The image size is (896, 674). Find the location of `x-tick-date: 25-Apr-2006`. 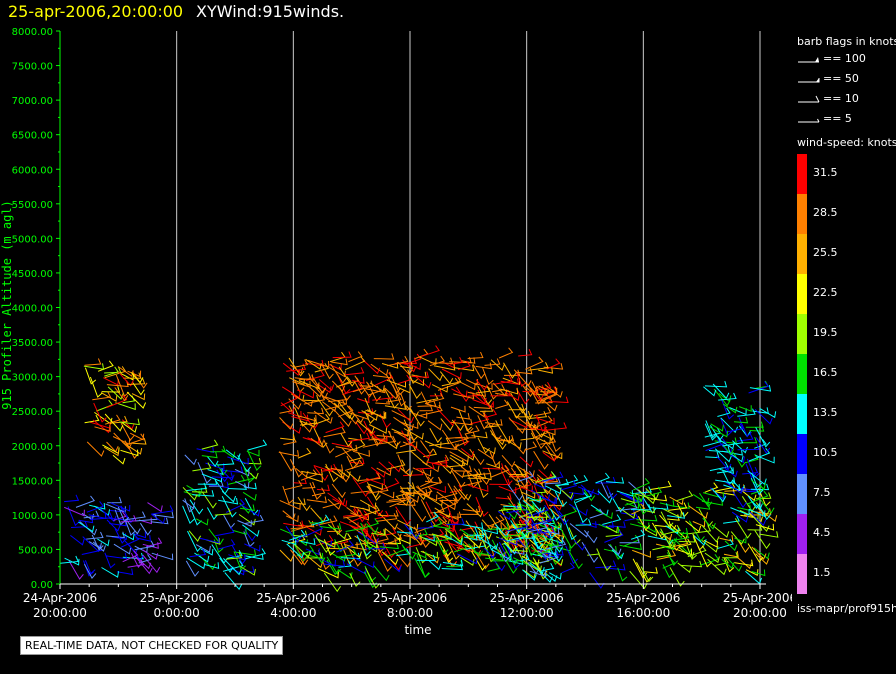

x-tick-date: 25-Apr-2006 is located at coordinates (293, 598).